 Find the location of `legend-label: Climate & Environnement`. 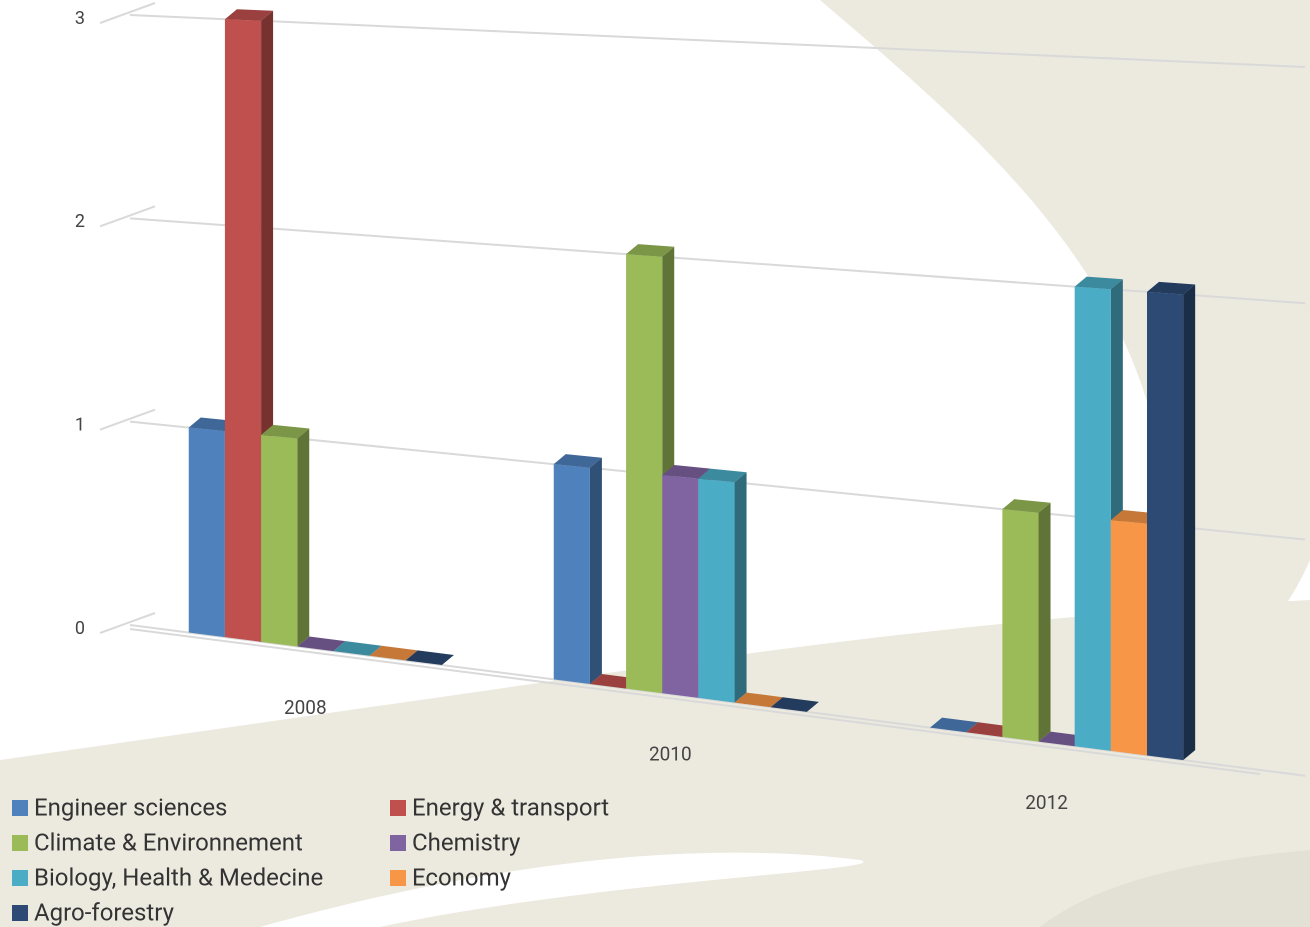

legend-label: Climate & Environnement is located at coordinates (168, 842).